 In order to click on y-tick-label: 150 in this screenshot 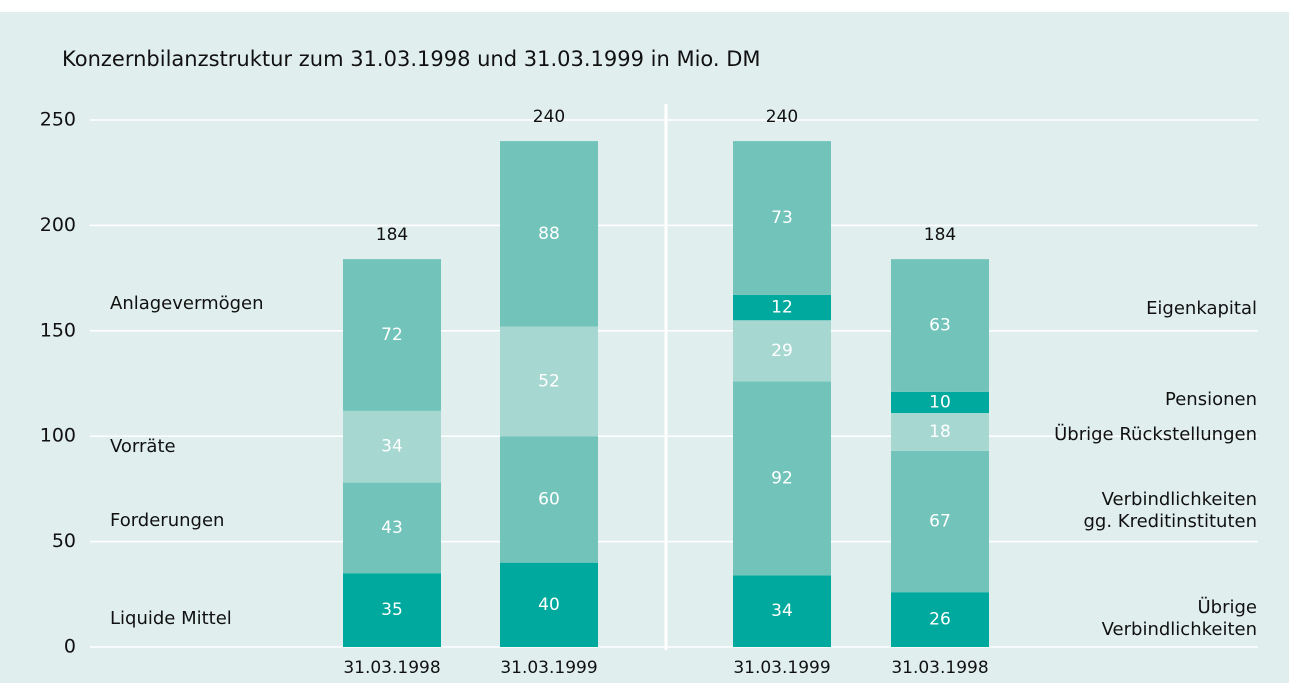, I will do `click(58, 330)`.